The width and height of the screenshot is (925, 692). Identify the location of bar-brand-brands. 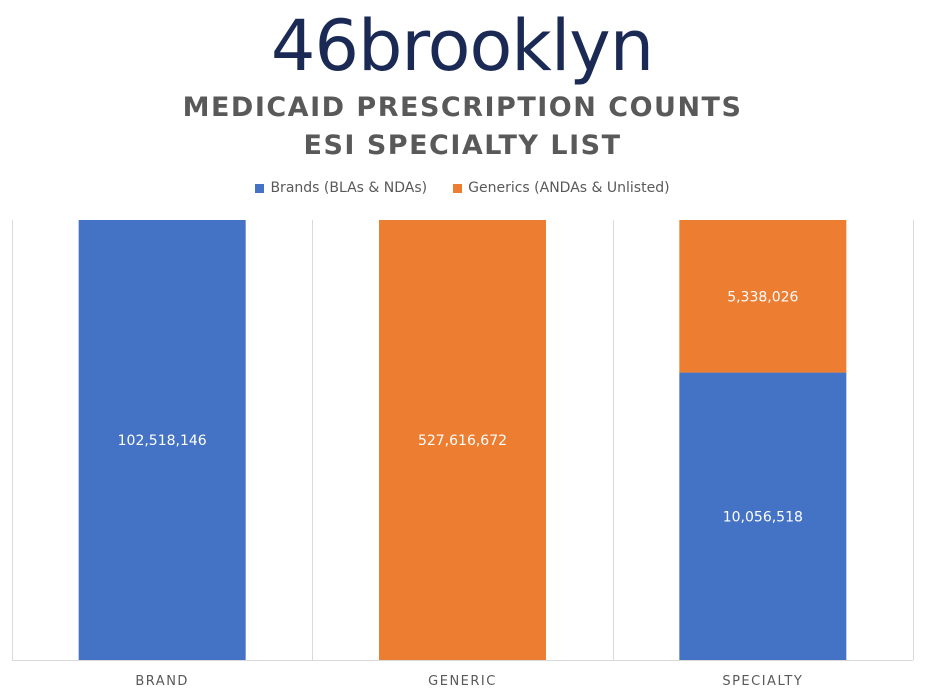
(162, 440).